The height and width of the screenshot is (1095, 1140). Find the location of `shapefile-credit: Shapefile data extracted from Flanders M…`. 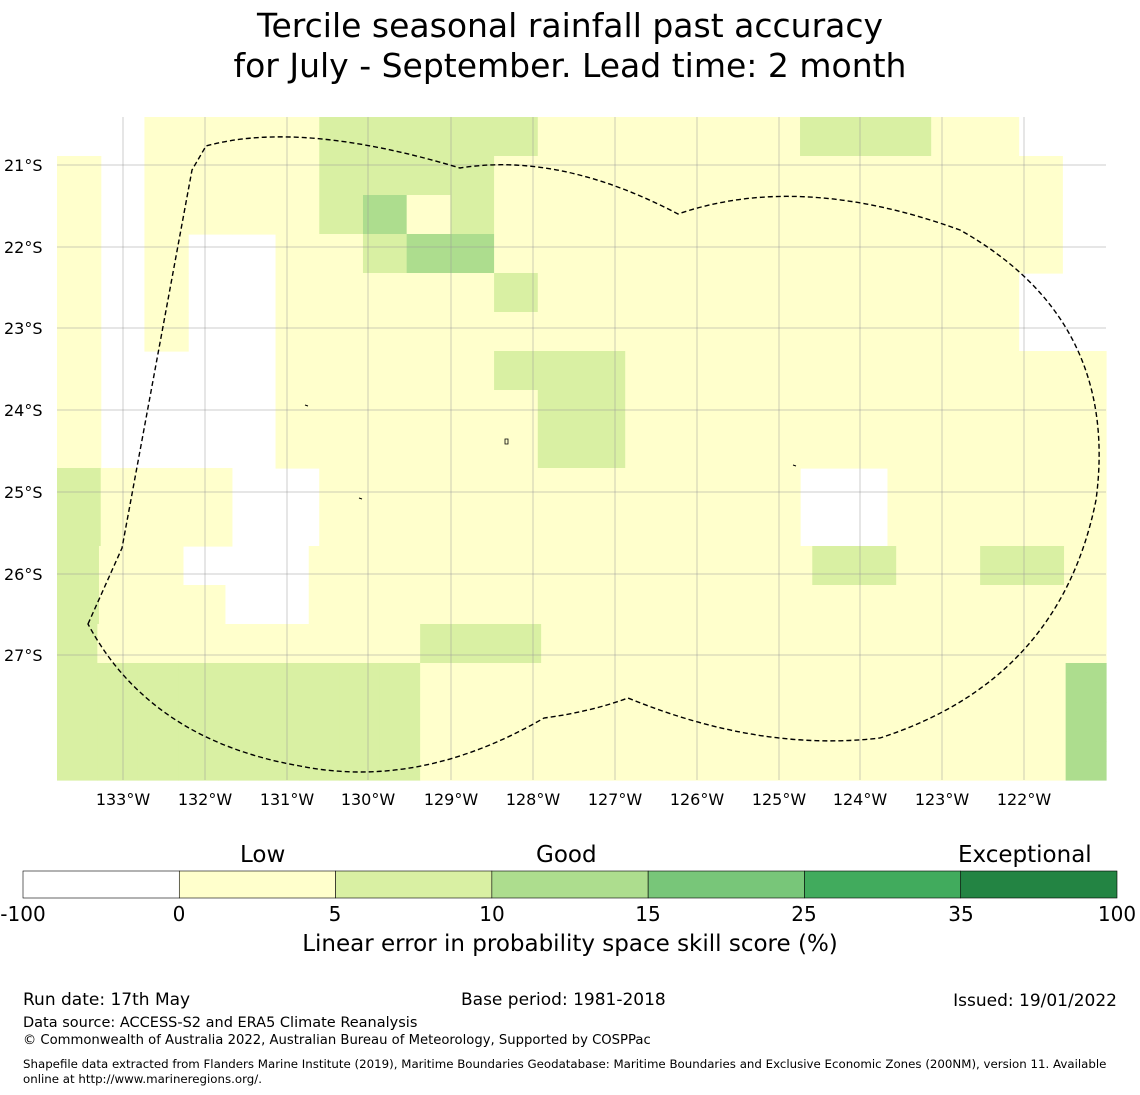

shapefile-credit: Shapefile data extracted from Flanders M… is located at coordinates (565, 1071).